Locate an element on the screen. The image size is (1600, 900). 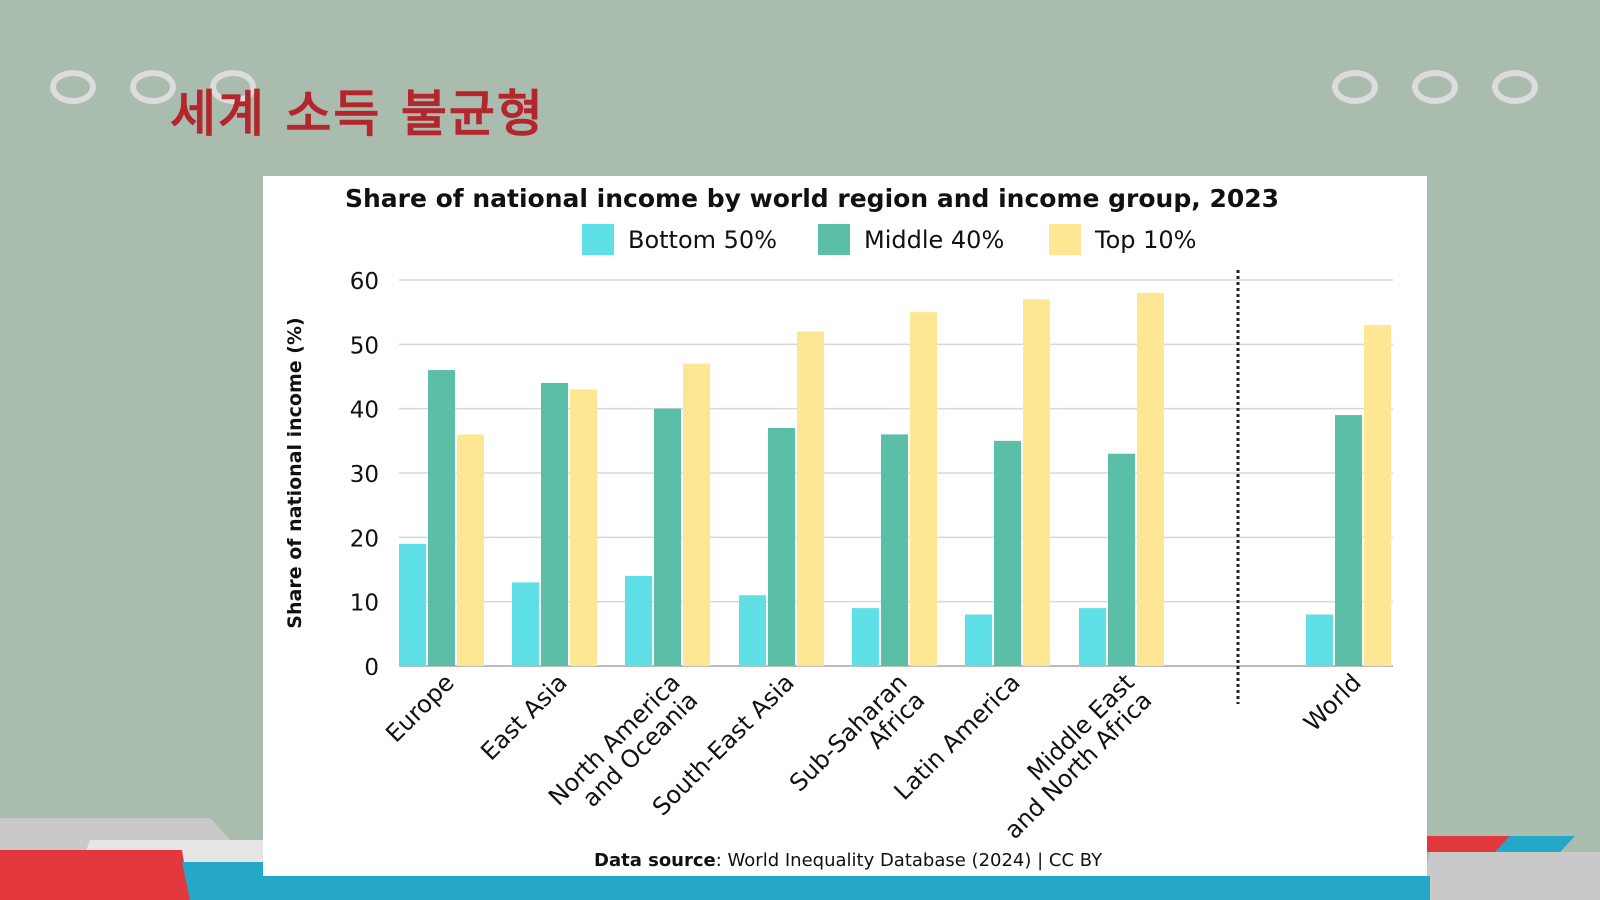
legend-item: Top 10% is located at coordinates (1122, 239).